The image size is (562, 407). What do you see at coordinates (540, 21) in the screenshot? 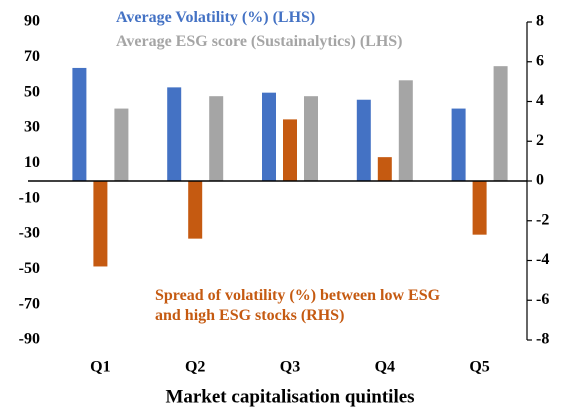
I see `y2-tick-label: 8` at bounding box center [540, 21].